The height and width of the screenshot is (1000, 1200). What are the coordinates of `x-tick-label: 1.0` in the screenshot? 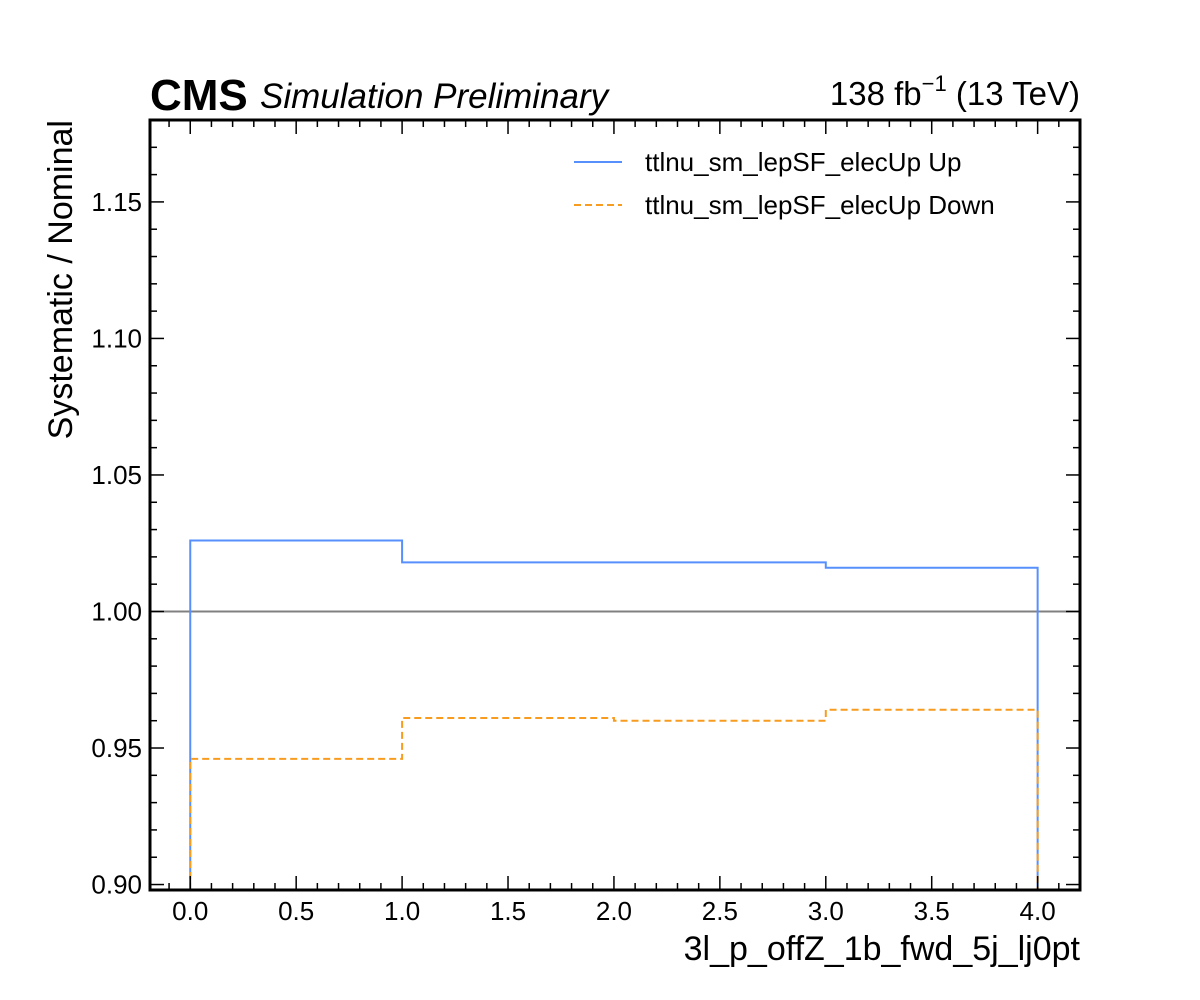 It's located at (402, 911).